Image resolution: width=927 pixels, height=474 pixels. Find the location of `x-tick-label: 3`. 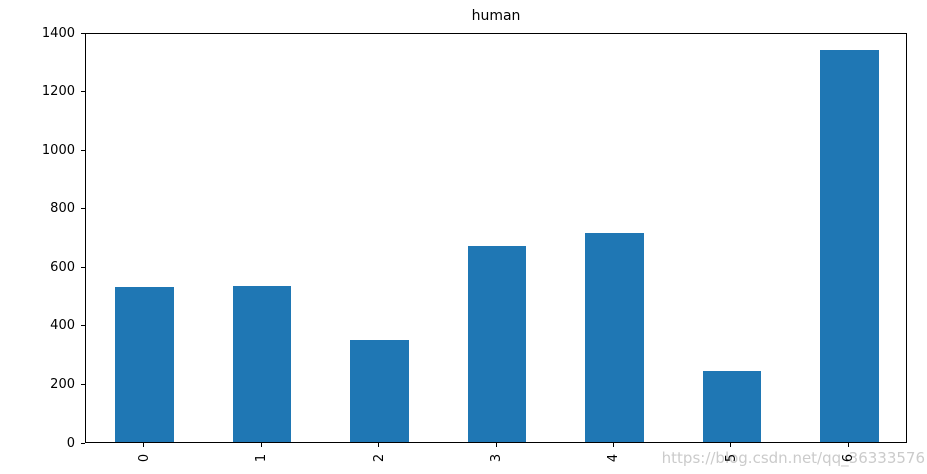

x-tick-label: 3 is located at coordinates (496, 458).